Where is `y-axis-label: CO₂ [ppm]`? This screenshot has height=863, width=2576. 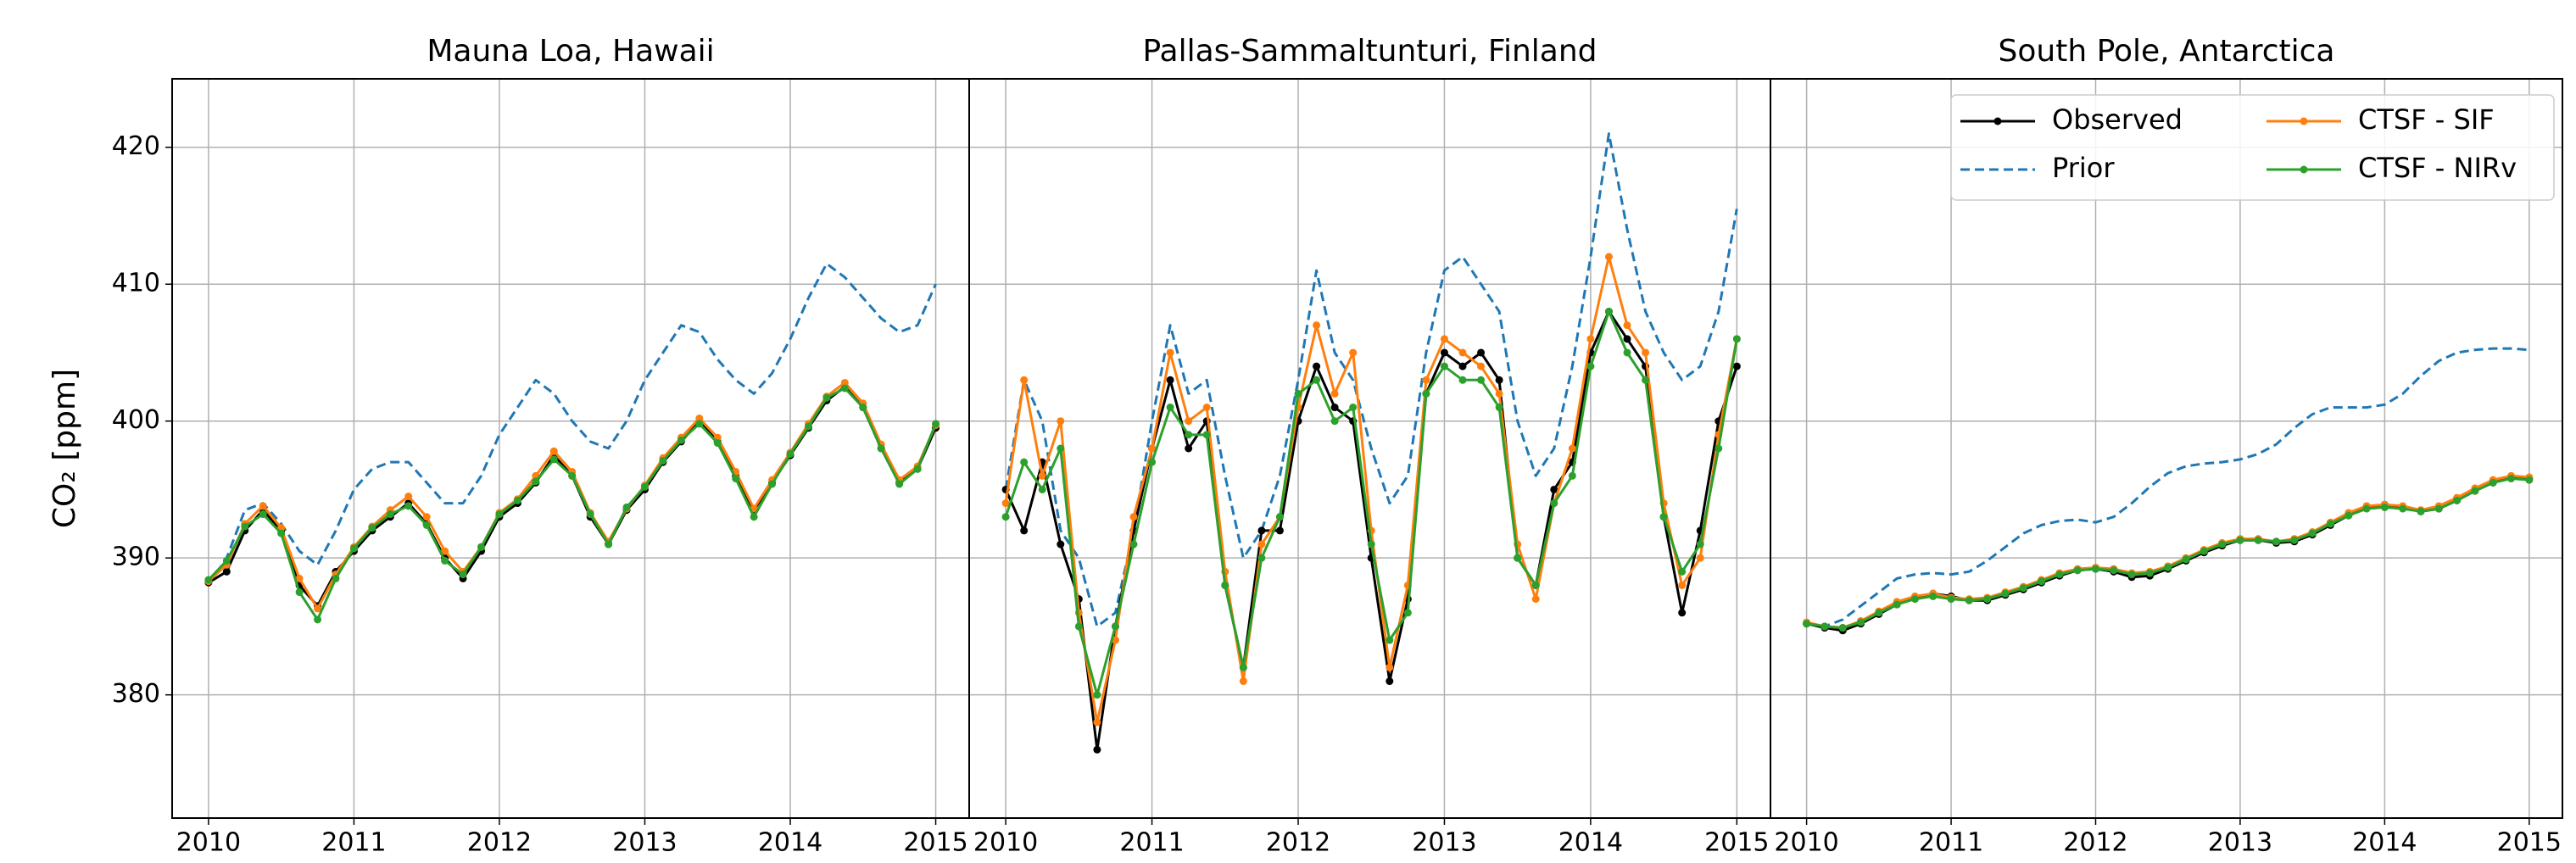
y-axis-label: CO₂ [ppm] is located at coordinates (64, 448).